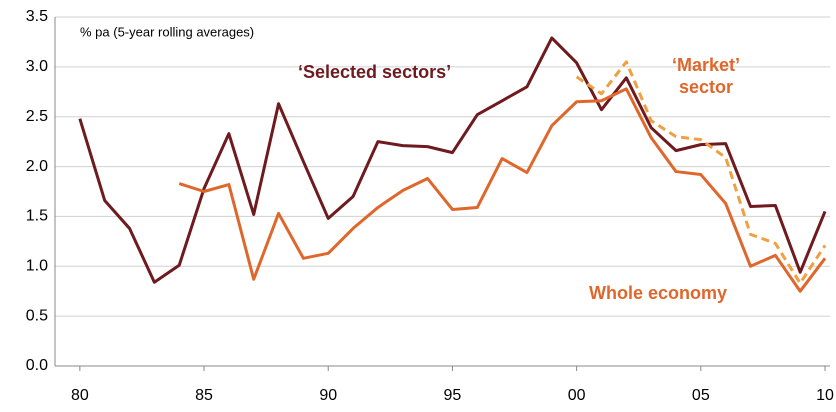 Image resolution: width=836 pixels, height=412 pixels. What do you see at coordinates (167, 31) in the screenshot?
I see `subtitle: % pa (5-year rolling averages)` at bounding box center [167, 31].